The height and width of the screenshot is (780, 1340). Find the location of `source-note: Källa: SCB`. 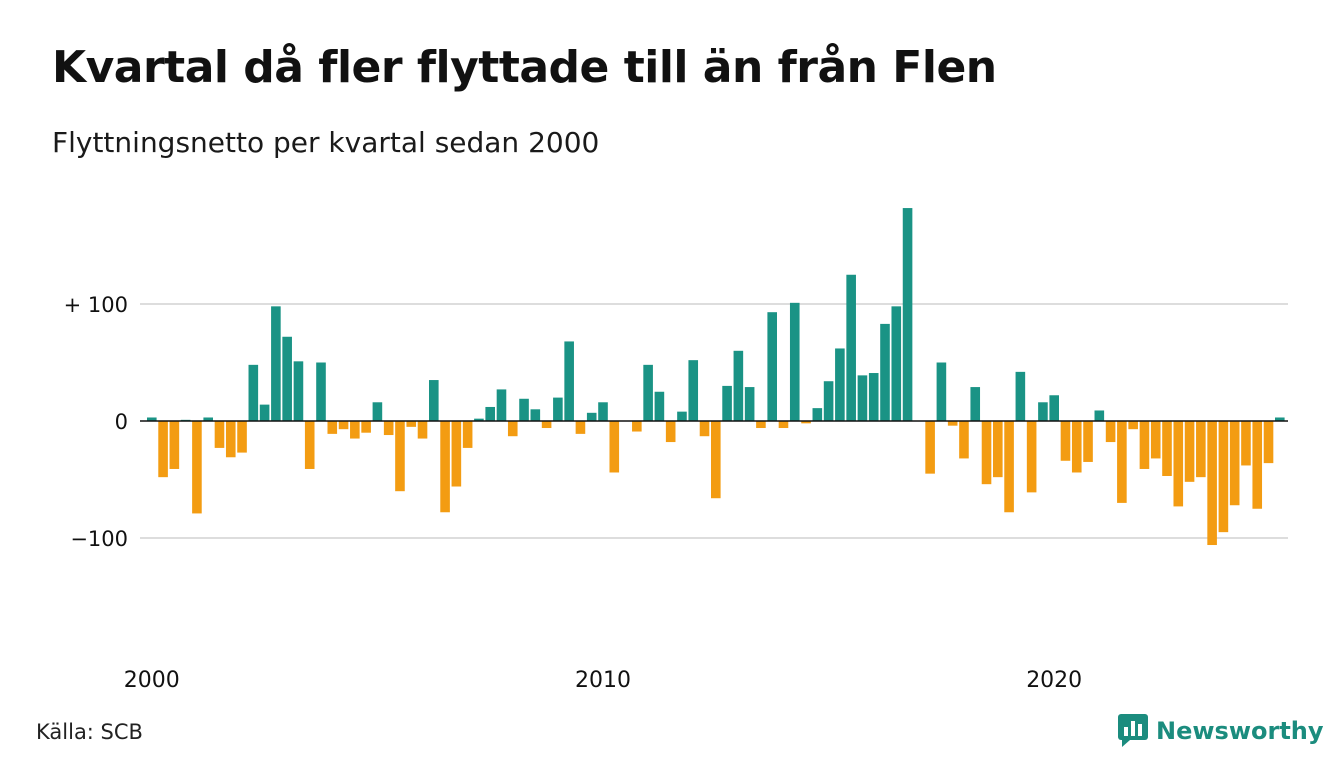

source-note: Källa: SCB is located at coordinates (89, 732).